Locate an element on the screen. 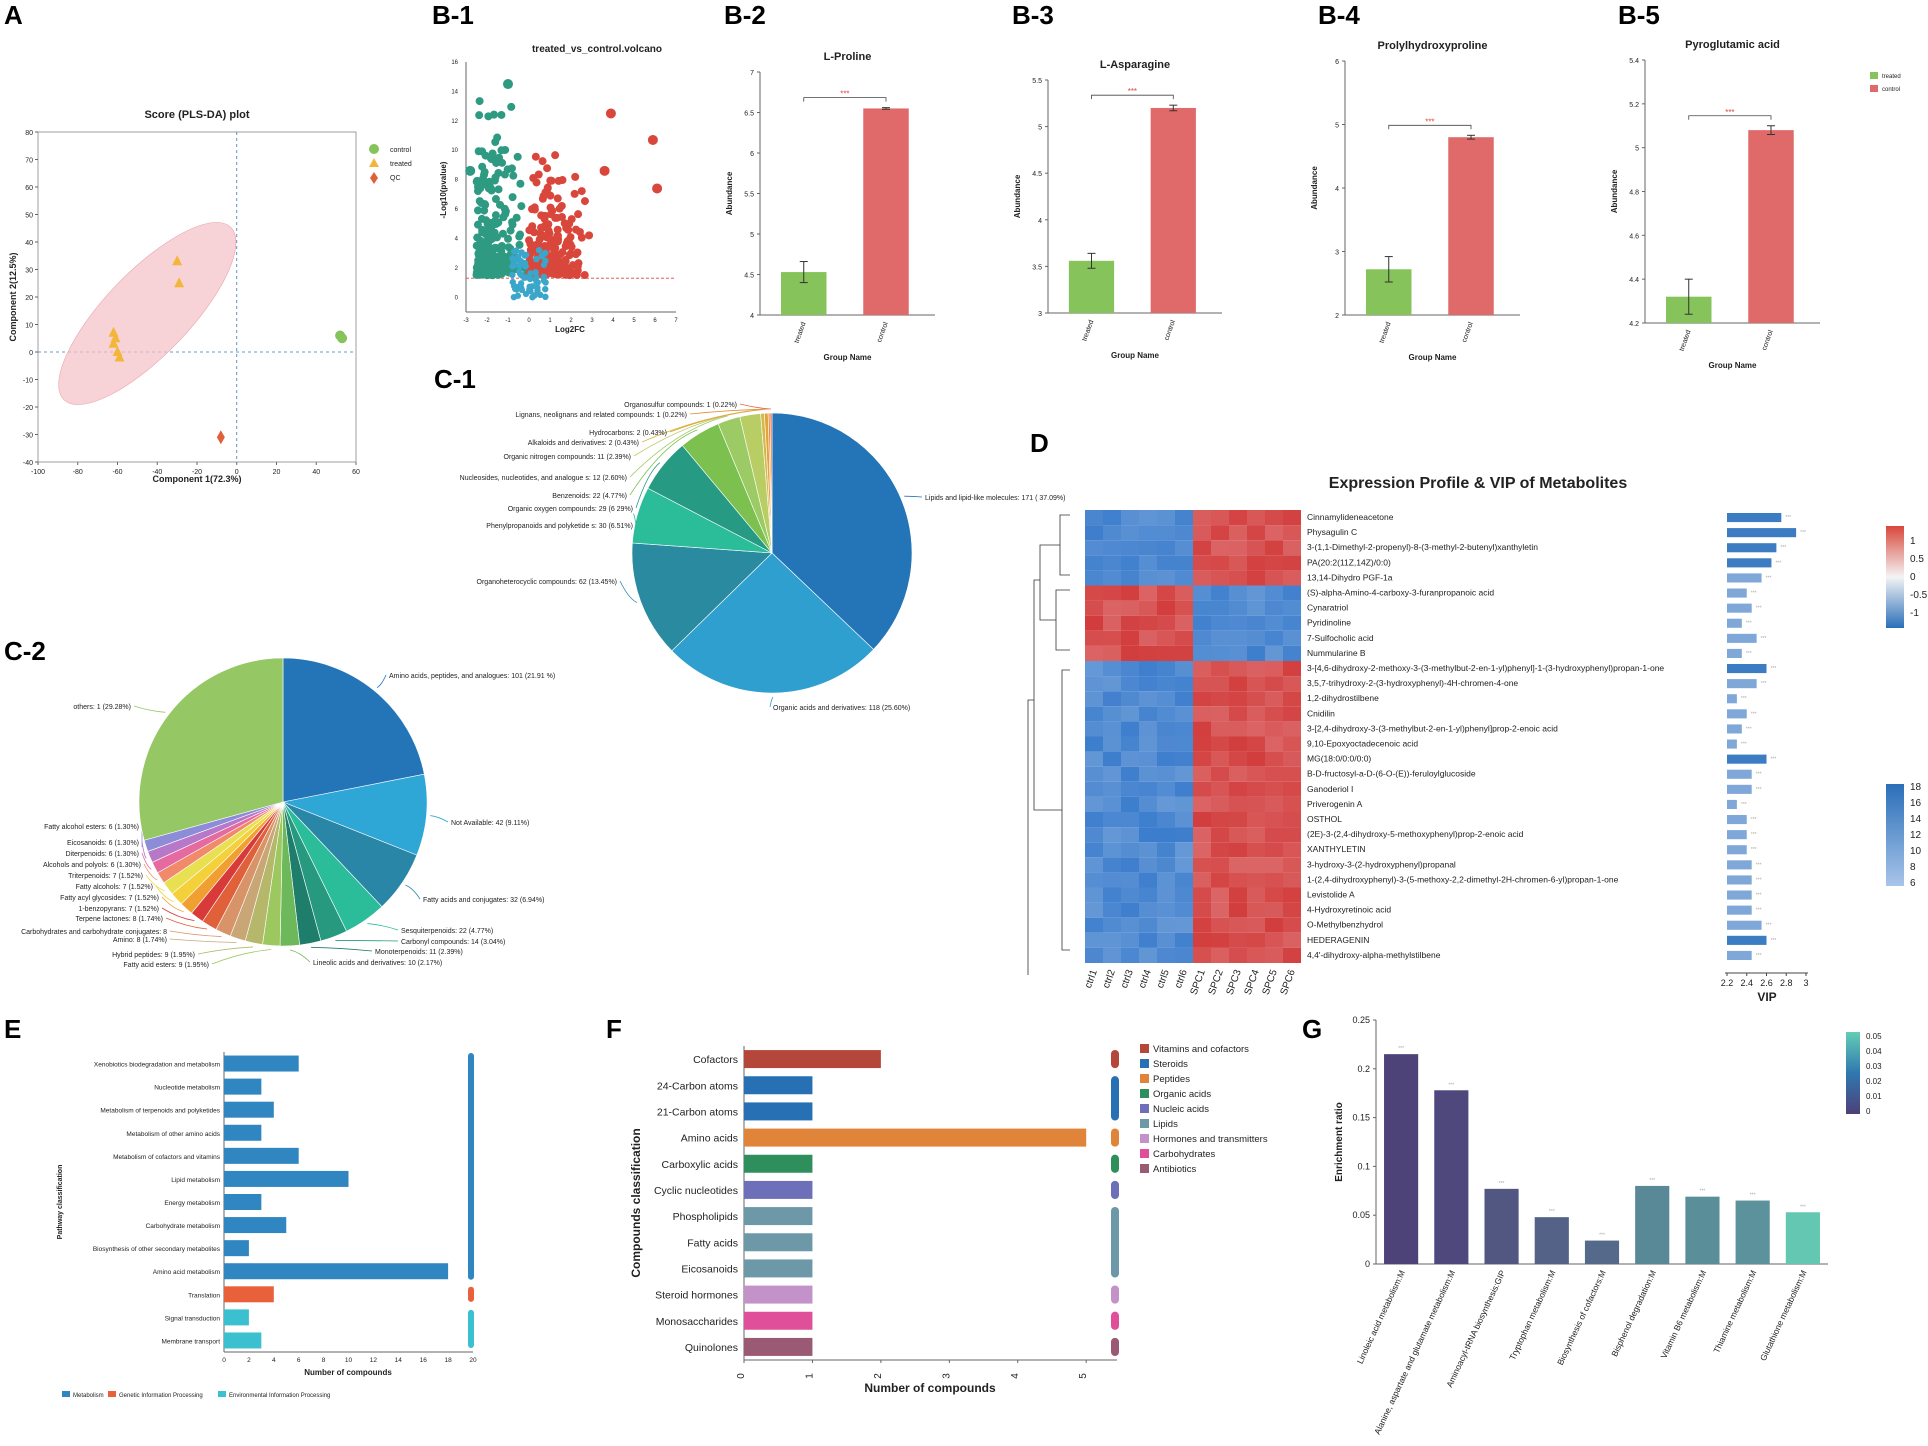 Image resolution: width=1928 pixels, height=1446 pixels. x-tick-label: treated is located at coordinates (1686, 340).